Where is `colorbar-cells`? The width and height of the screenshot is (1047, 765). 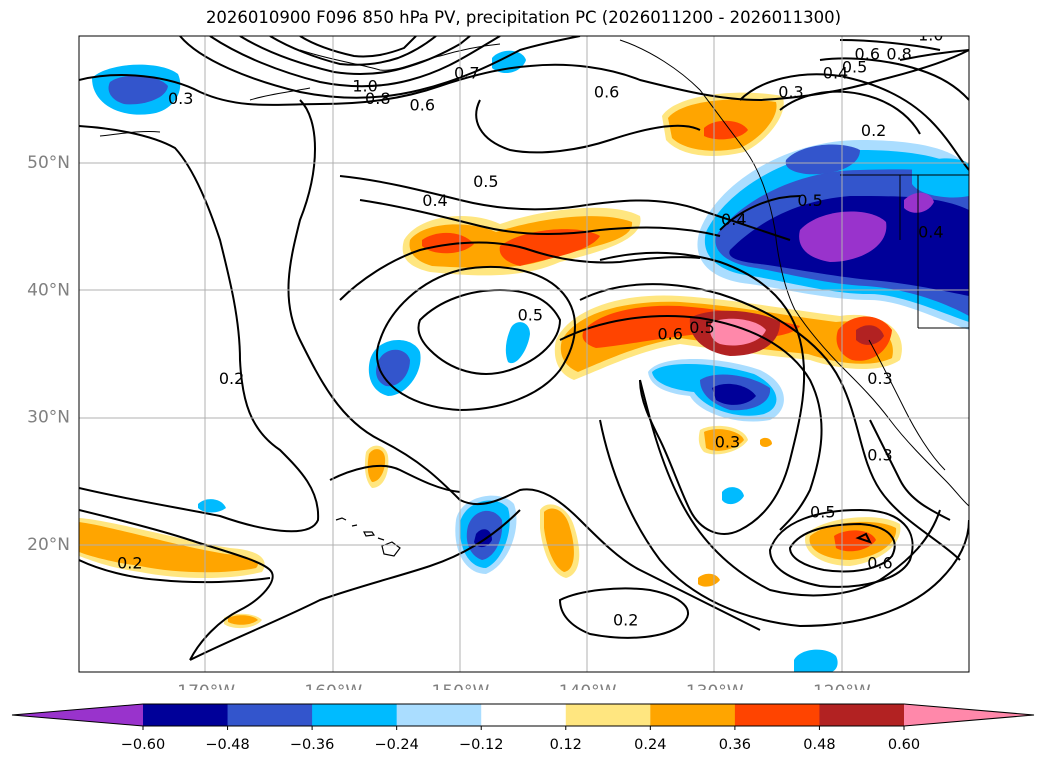
colorbar-cells is located at coordinates (523, 715).